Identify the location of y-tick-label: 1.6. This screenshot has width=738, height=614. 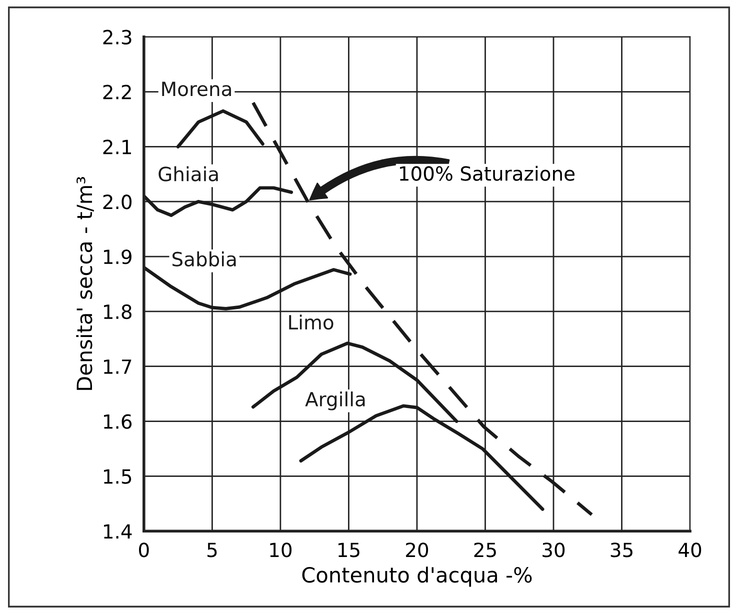
(118, 421).